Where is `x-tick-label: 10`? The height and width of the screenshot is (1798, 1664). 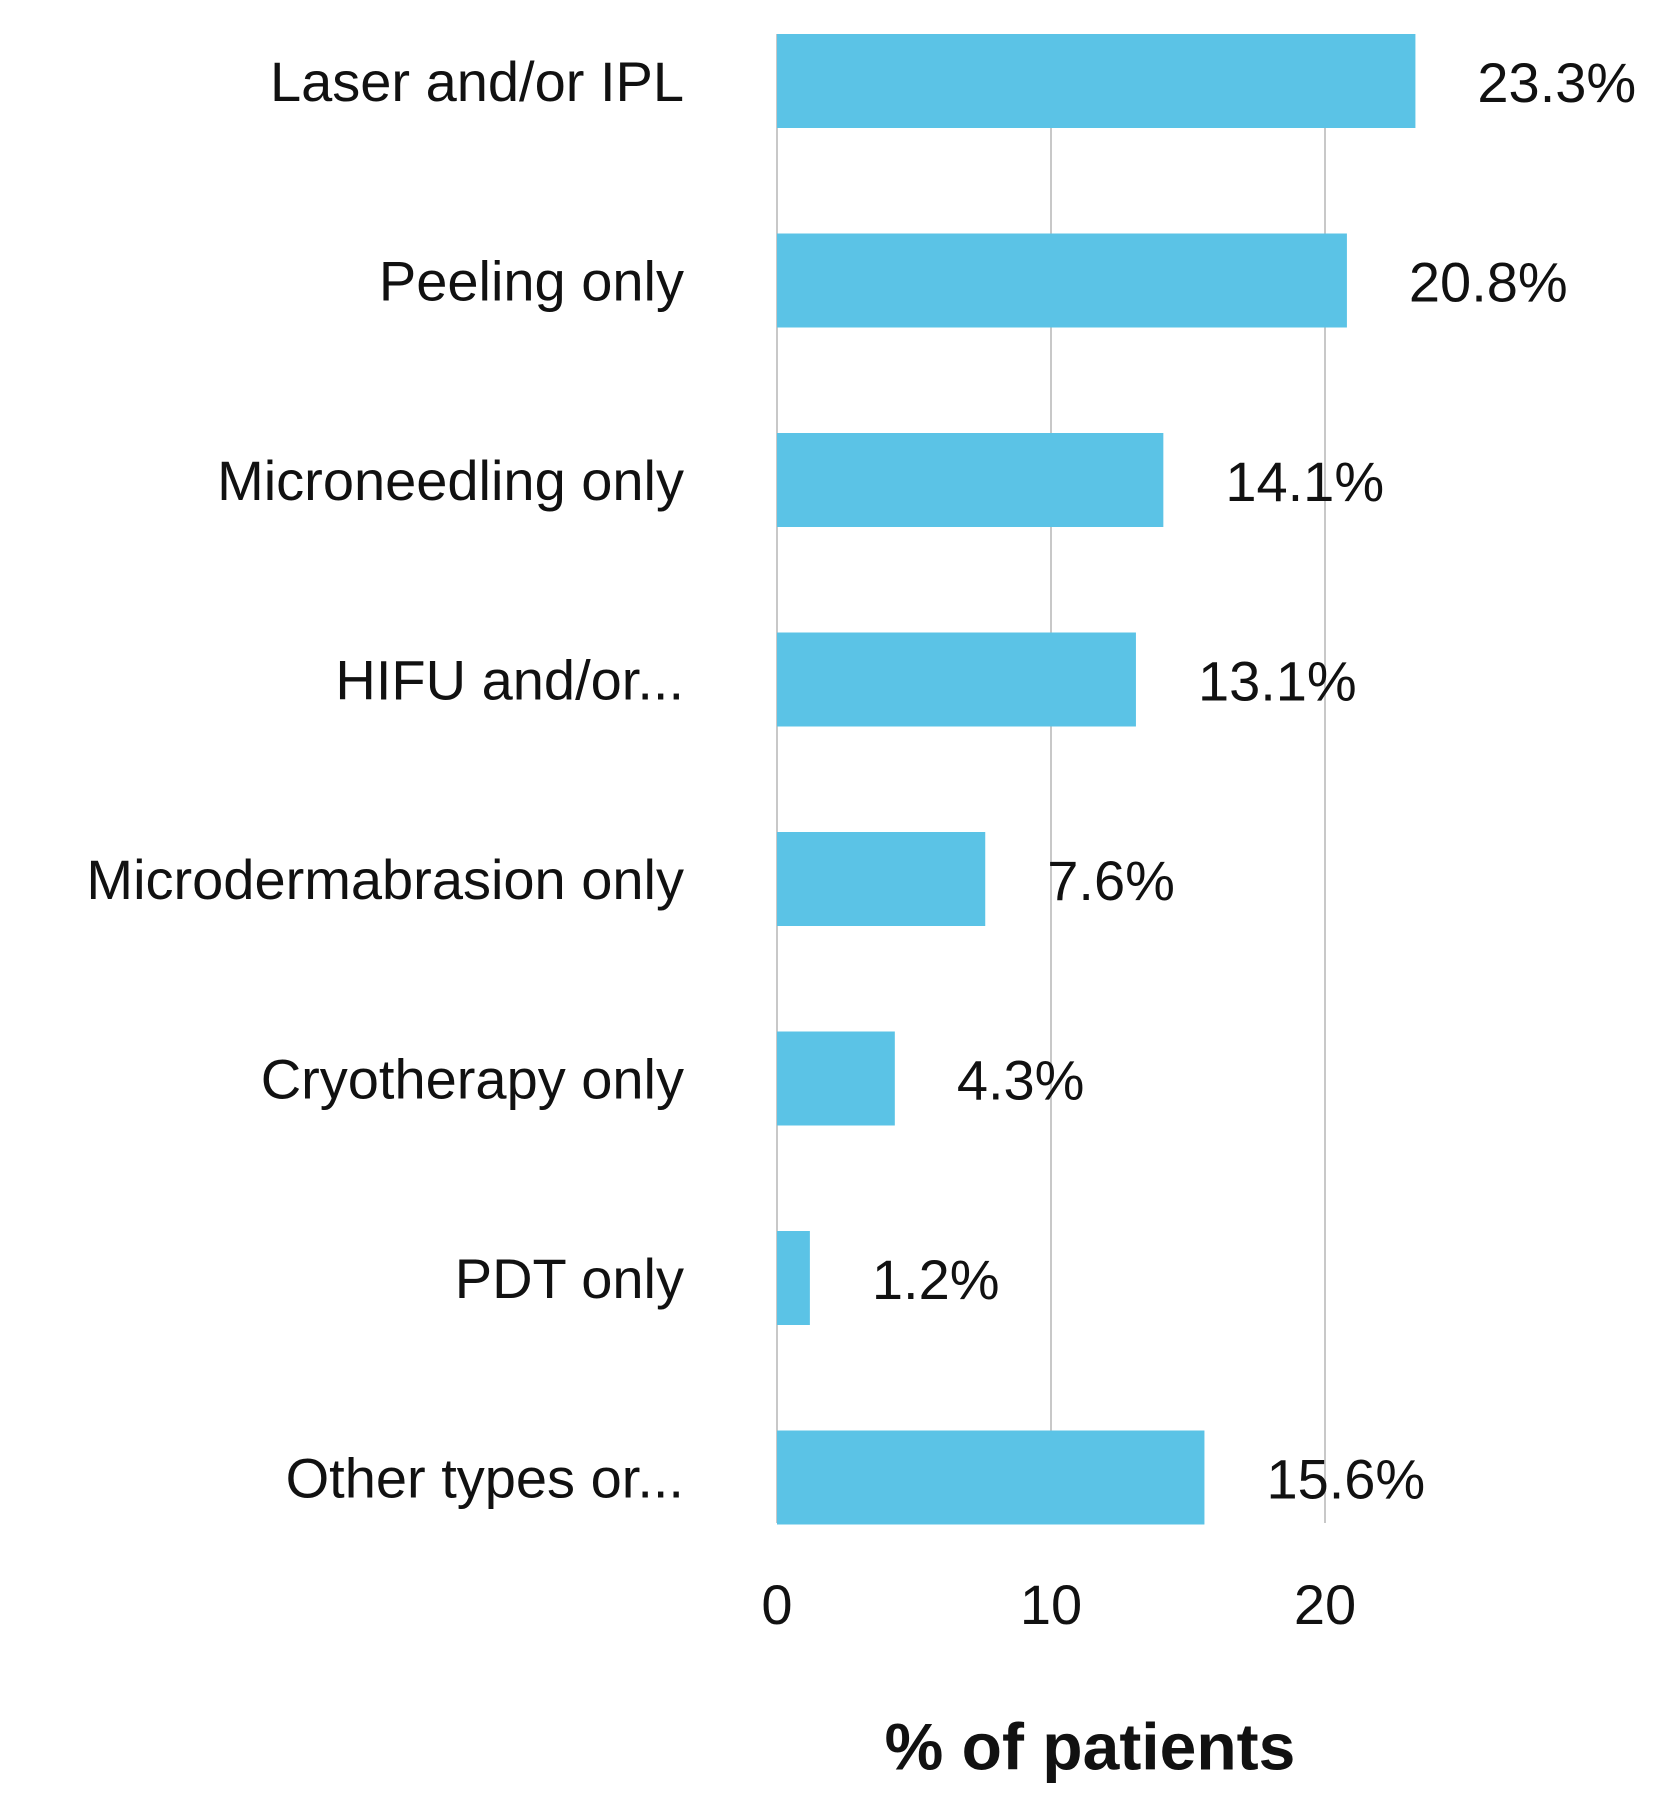
x-tick-label: 10 is located at coordinates (1051, 1604).